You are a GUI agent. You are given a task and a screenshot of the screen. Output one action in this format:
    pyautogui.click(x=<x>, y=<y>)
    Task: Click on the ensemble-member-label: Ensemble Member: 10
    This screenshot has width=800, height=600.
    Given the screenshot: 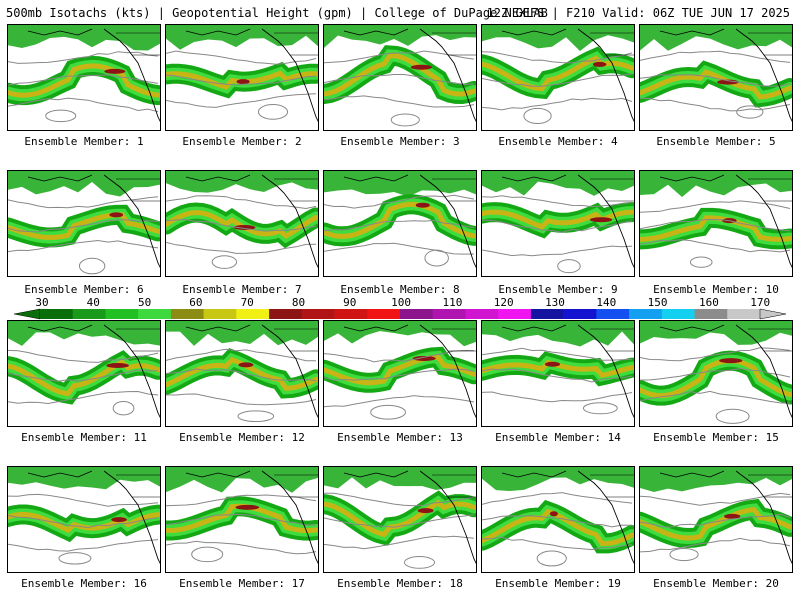 What is the action you would take?
    pyautogui.click(x=716, y=289)
    